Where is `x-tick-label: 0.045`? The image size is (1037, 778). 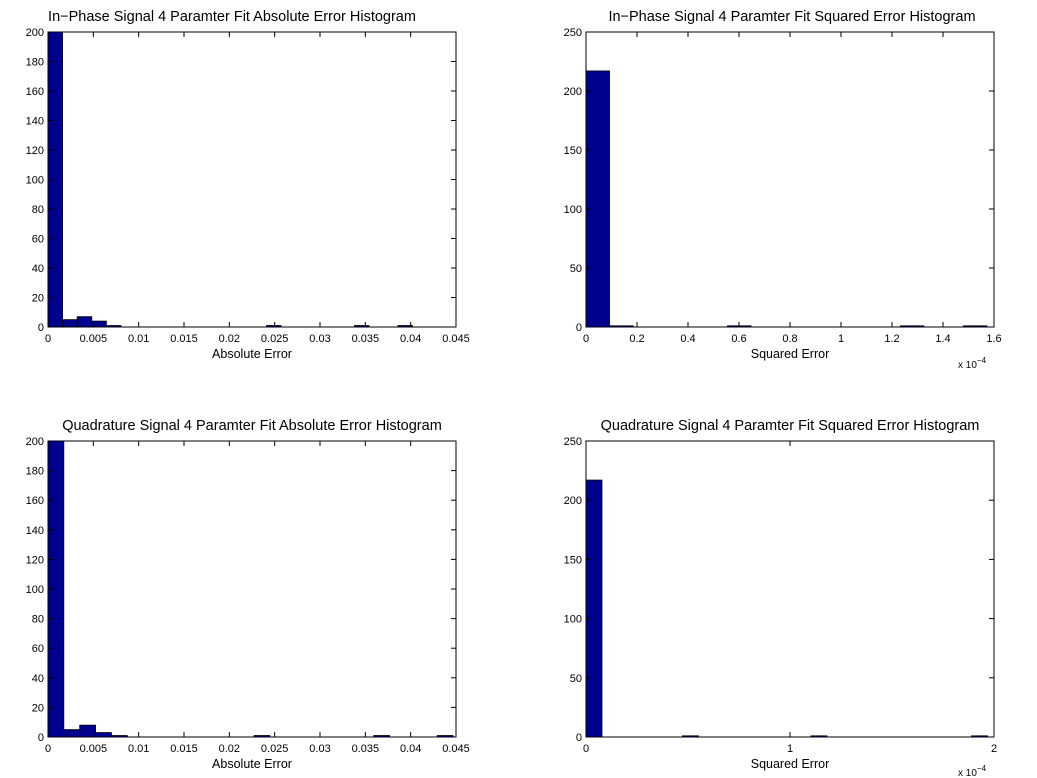
x-tick-label: 0.045 is located at coordinates (456, 749).